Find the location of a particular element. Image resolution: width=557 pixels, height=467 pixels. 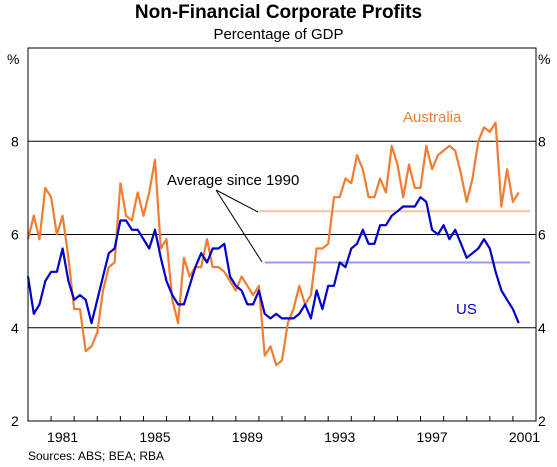

x-tick-label-1989: 1989 is located at coordinates (247, 437).